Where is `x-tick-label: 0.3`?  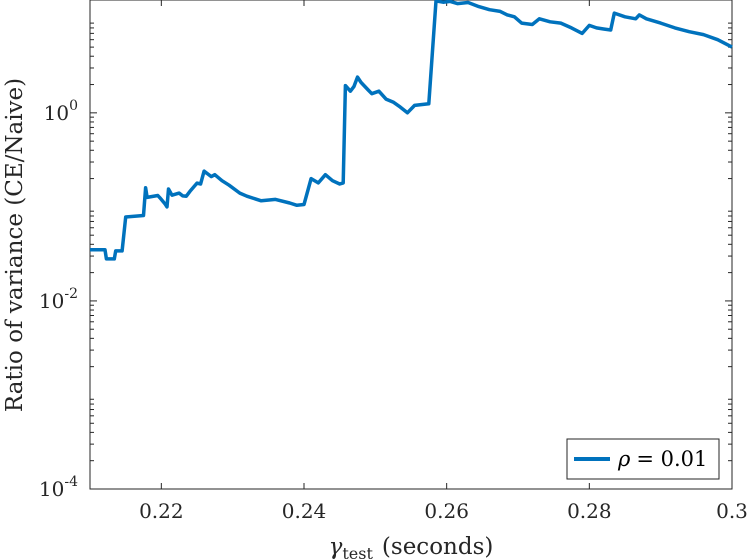 x-tick-label: 0.3 is located at coordinates (731, 511).